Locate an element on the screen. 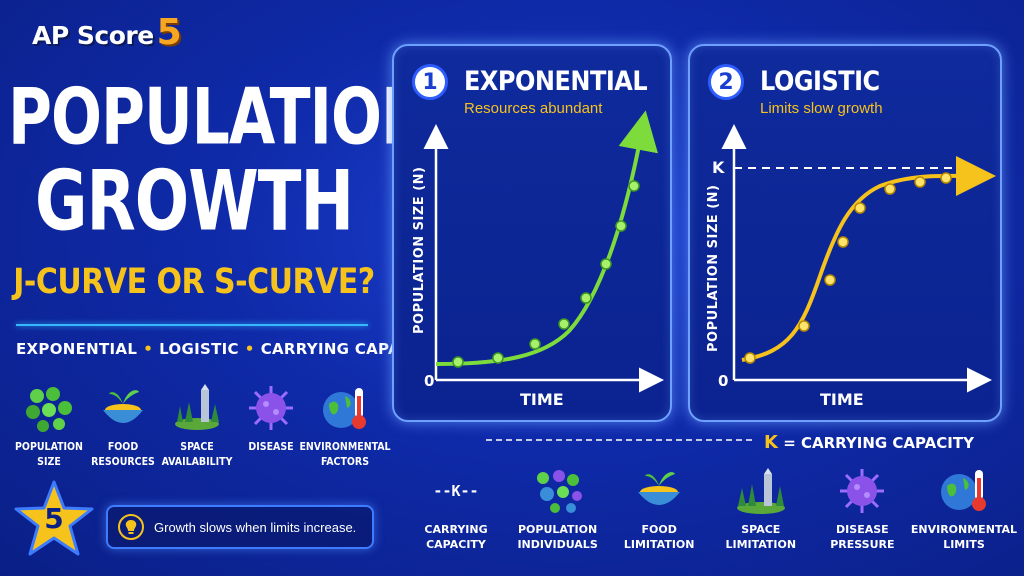 The image size is (1024, 576). factor-label: RESOURCES is located at coordinates (123, 461).